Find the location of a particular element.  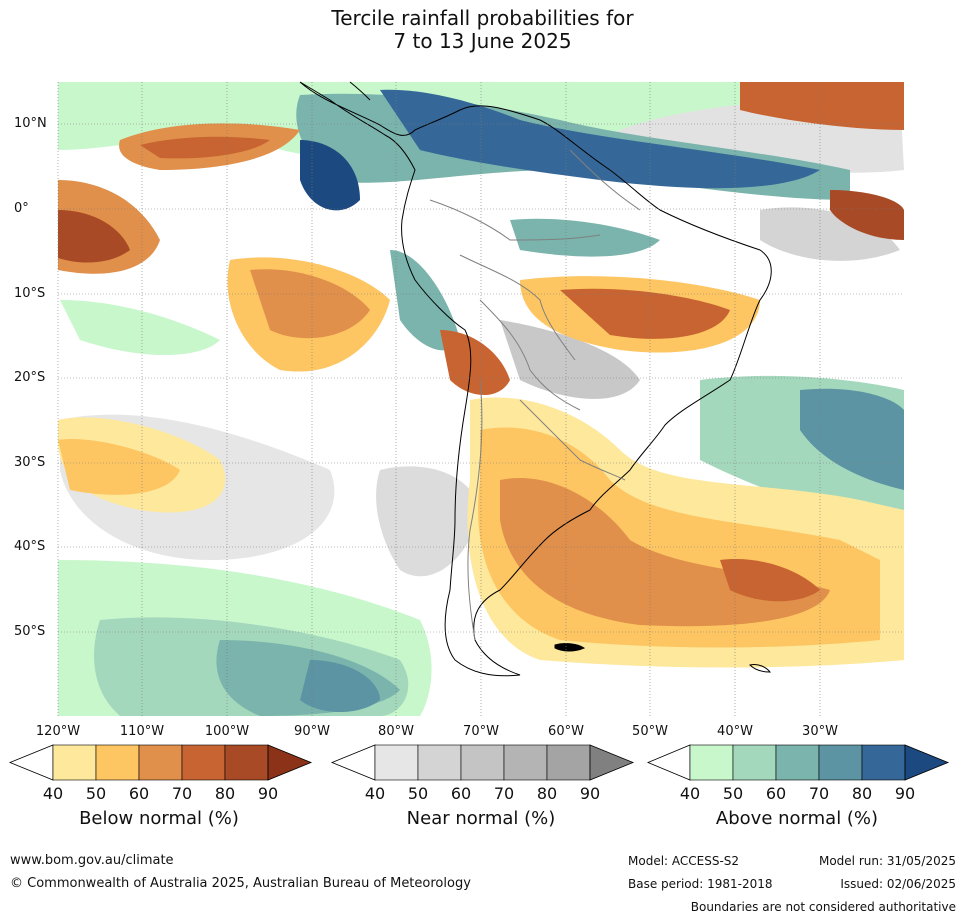

lat-label: 30°S is located at coordinates (30, 462).